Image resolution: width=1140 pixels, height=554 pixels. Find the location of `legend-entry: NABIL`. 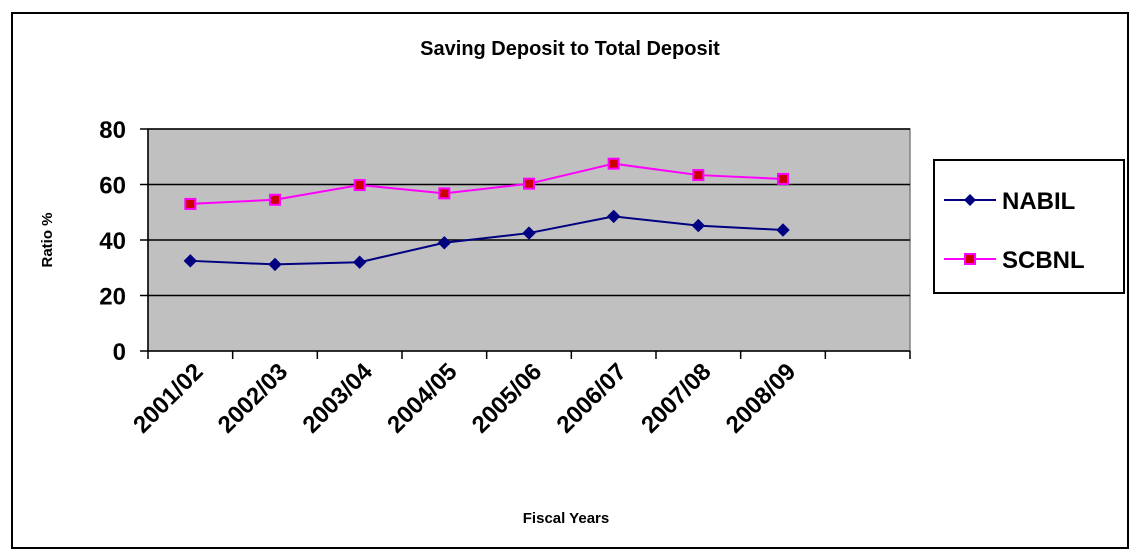

legend-entry: NABIL is located at coordinates (1009, 201).